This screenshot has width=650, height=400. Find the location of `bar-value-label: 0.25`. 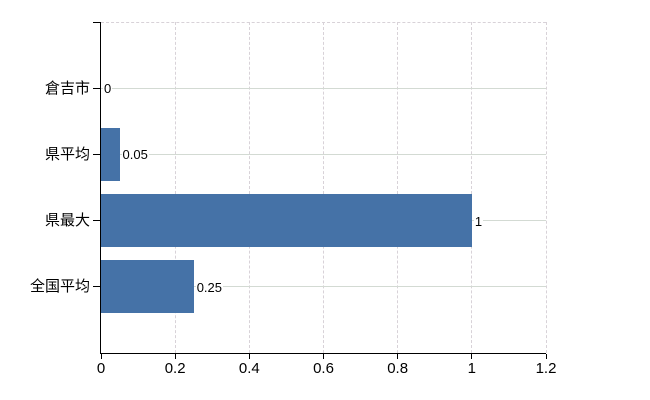

bar-value-label: 0.25 is located at coordinates (209, 287).